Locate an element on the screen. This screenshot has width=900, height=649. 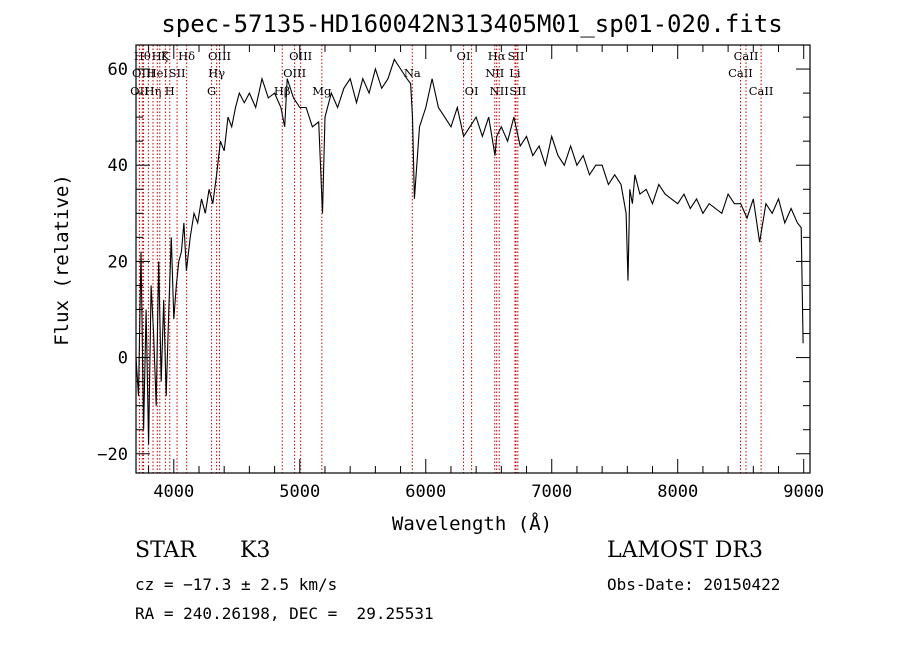
object-class: STAR is located at coordinates (165, 550).